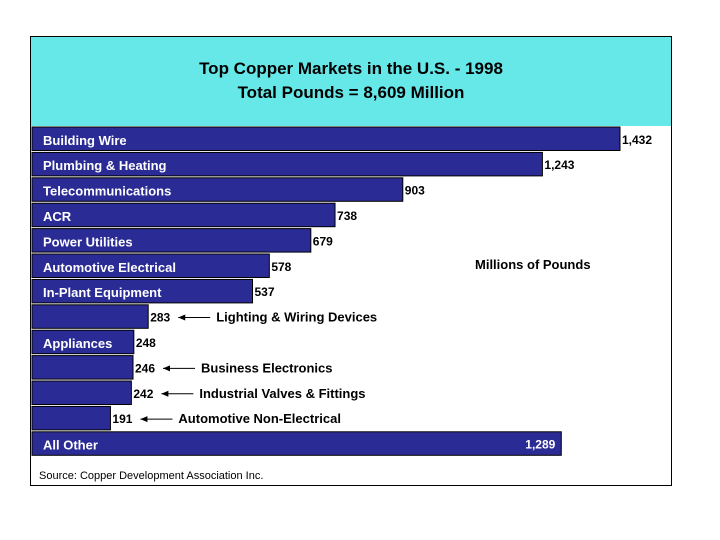  I want to click on category-label: Building Wire, so click(85, 140).